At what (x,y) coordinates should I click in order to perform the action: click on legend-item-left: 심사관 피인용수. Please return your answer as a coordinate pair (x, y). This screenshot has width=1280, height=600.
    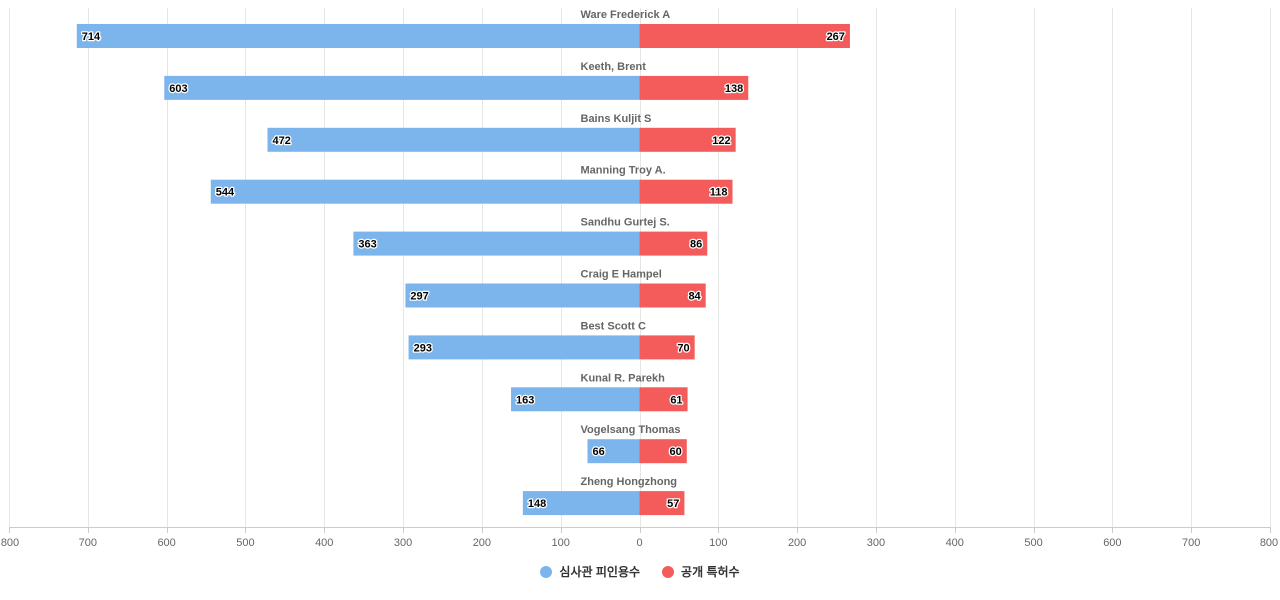
    Looking at the image, I should click on (590, 571).